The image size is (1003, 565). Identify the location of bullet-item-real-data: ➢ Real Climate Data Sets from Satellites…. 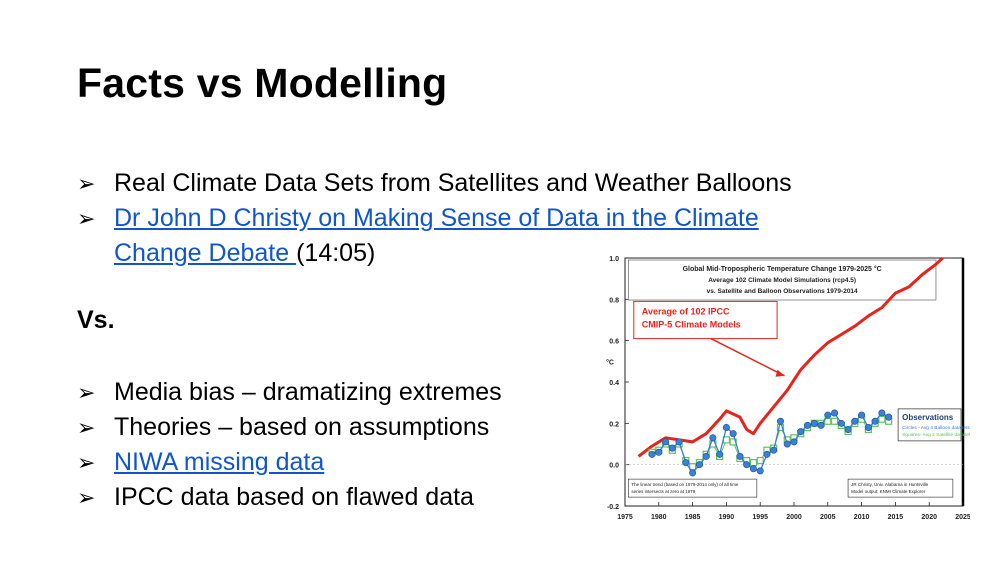
(497, 183).